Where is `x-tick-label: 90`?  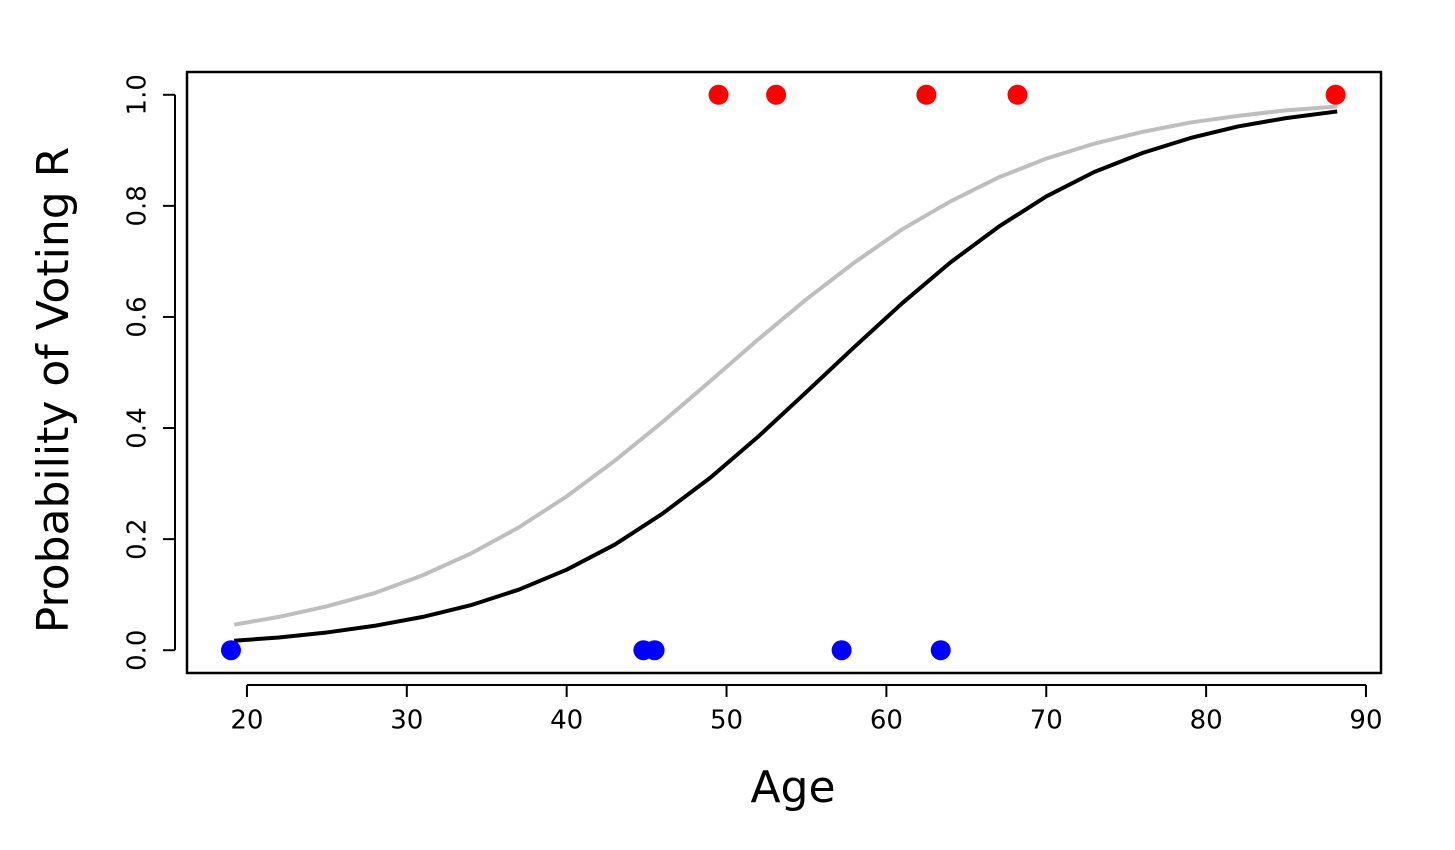
x-tick-label: 90 is located at coordinates (1365, 721).